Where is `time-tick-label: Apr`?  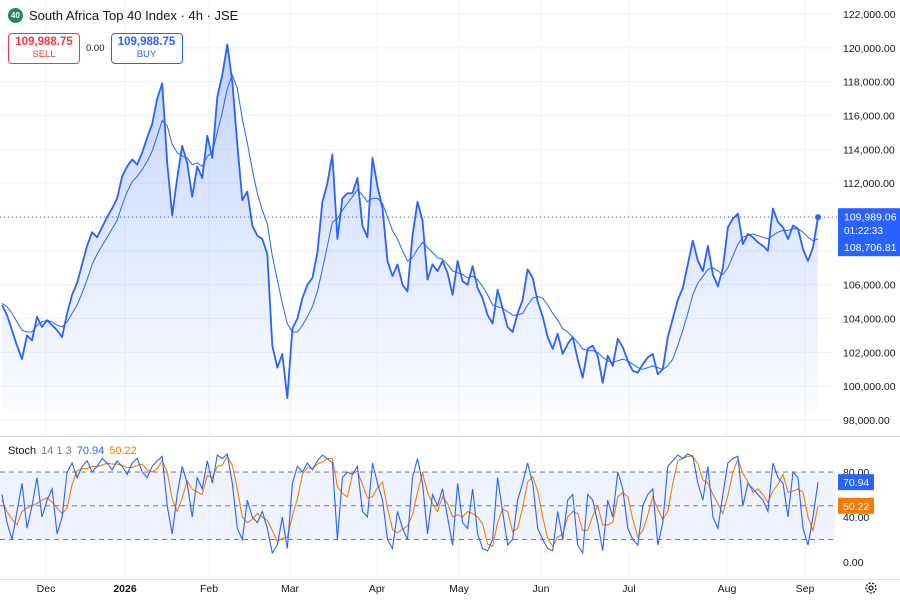
time-tick-label: Apr is located at coordinates (377, 589).